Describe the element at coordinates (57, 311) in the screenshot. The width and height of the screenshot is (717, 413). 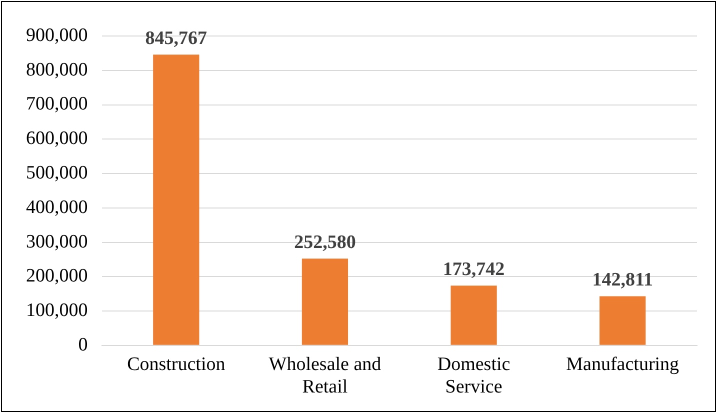
I see `y-tick-label: 100,000` at that location.